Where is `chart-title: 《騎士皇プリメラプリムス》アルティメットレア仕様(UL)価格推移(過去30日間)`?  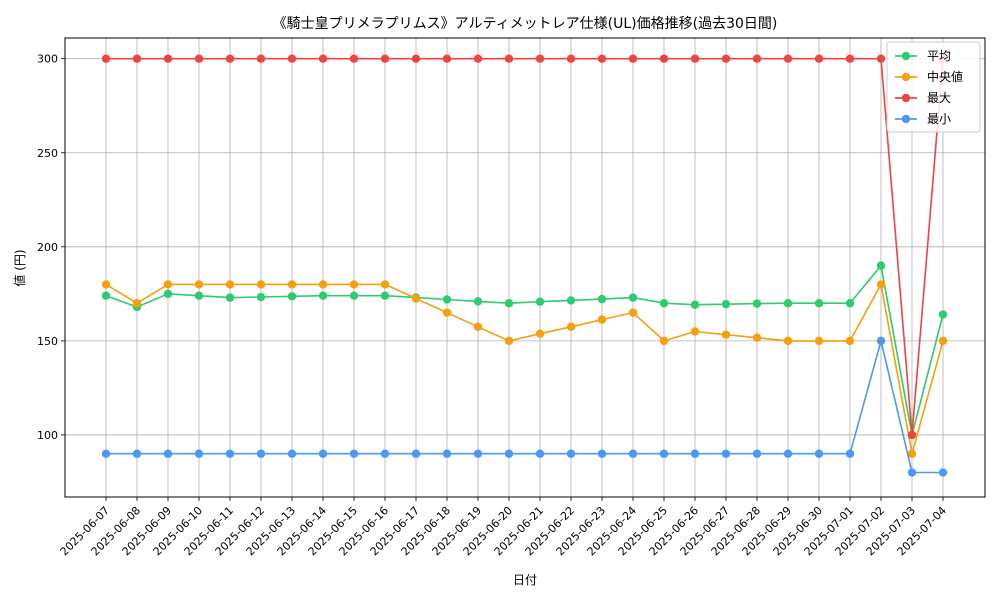
chart-title: 《騎士皇プリメラプリムス》アルティメットレア仕様(UL)価格推移(過去30日間) is located at coordinates (525, 24).